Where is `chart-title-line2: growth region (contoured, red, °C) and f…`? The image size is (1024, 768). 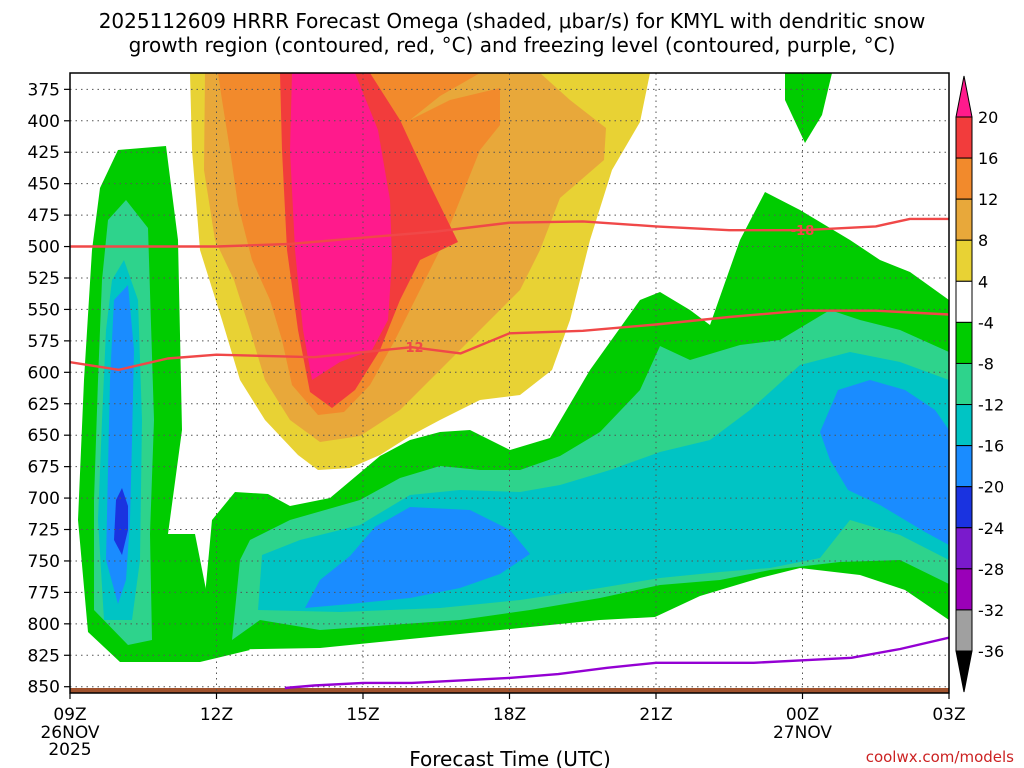
chart-title-line2: growth region (contoured, red, °C) and f… is located at coordinates (512, 45).